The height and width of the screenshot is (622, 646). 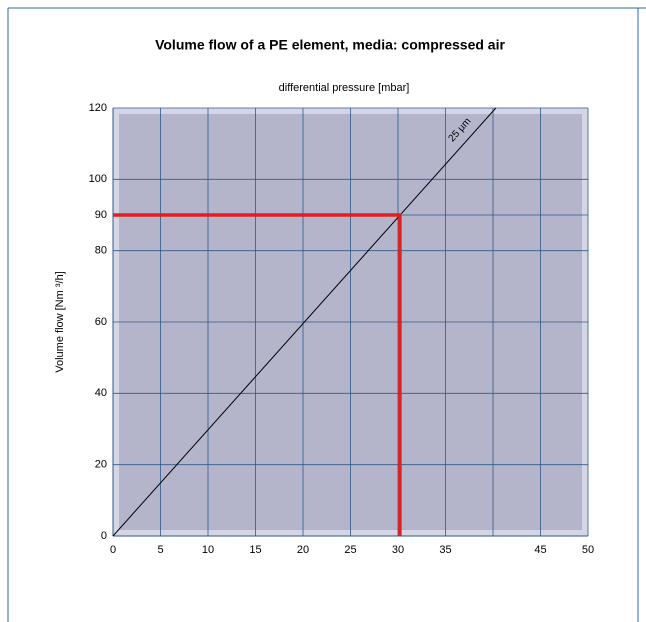 What do you see at coordinates (101, 393) in the screenshot?
I see `y-tick-label: 40` at bounding box center [101, 393].